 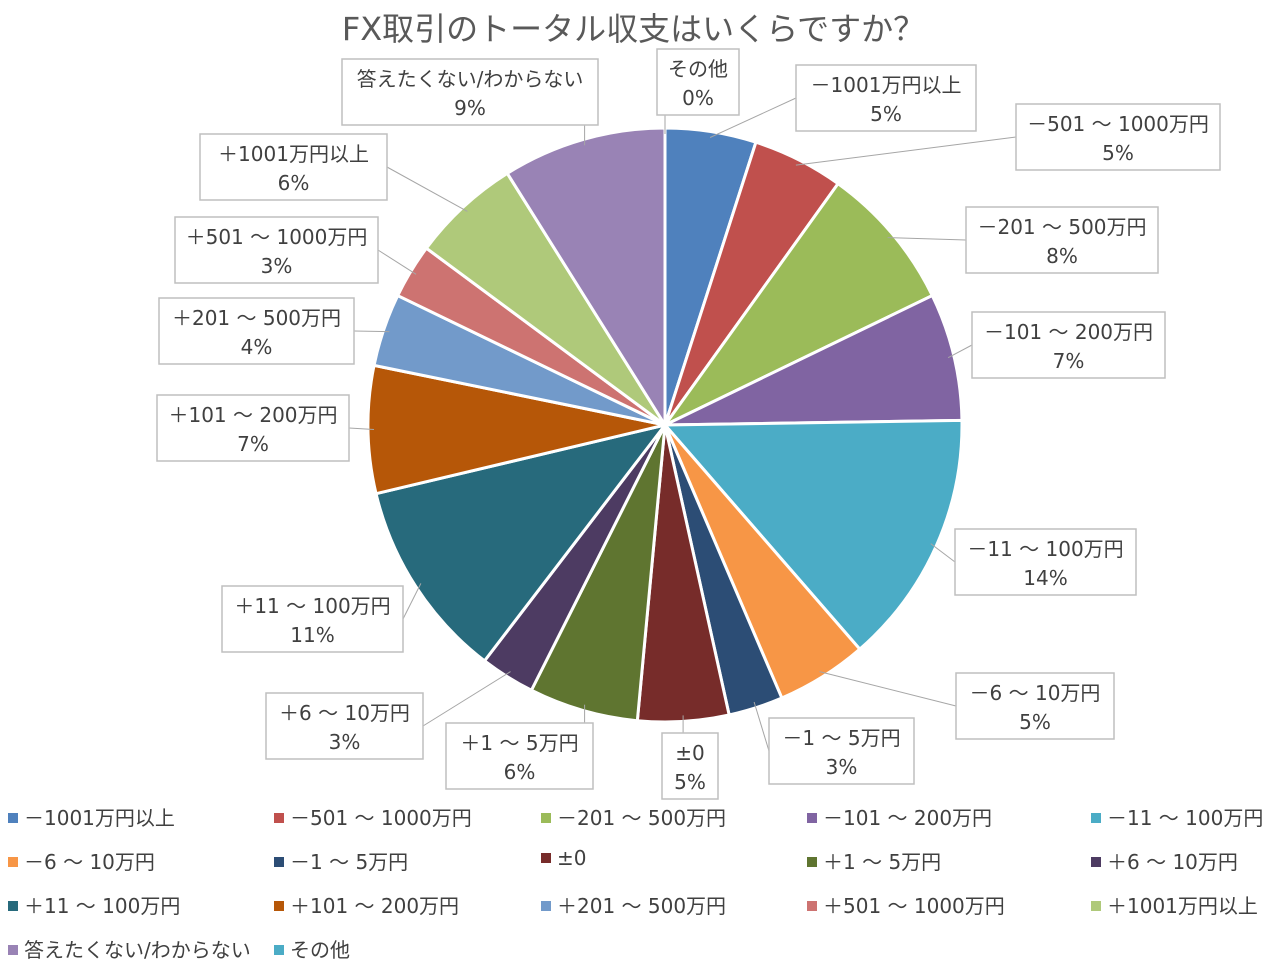 I want to click on data-label-category: ＋6 ～ 10万円, so click(x=344, y=713).